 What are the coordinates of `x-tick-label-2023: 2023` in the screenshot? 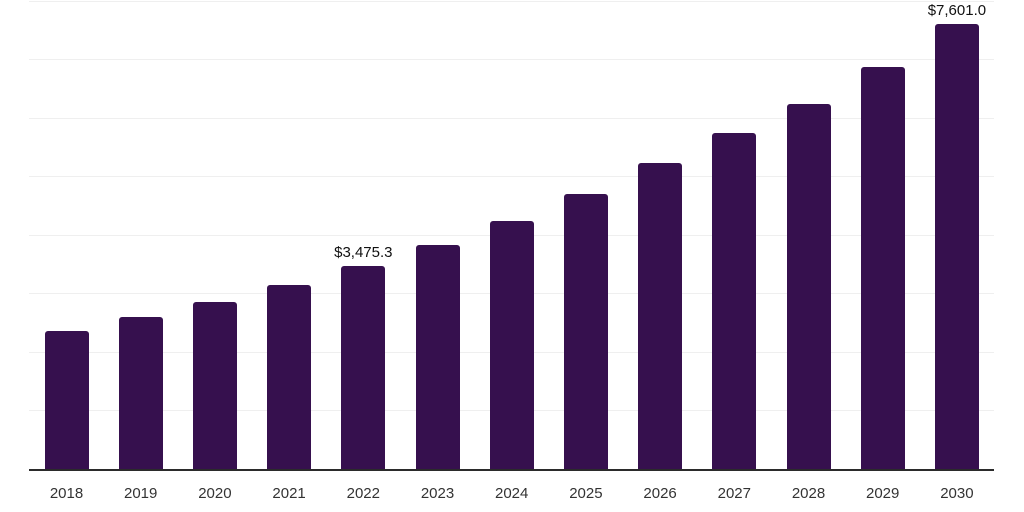 It's located at (437, 493).